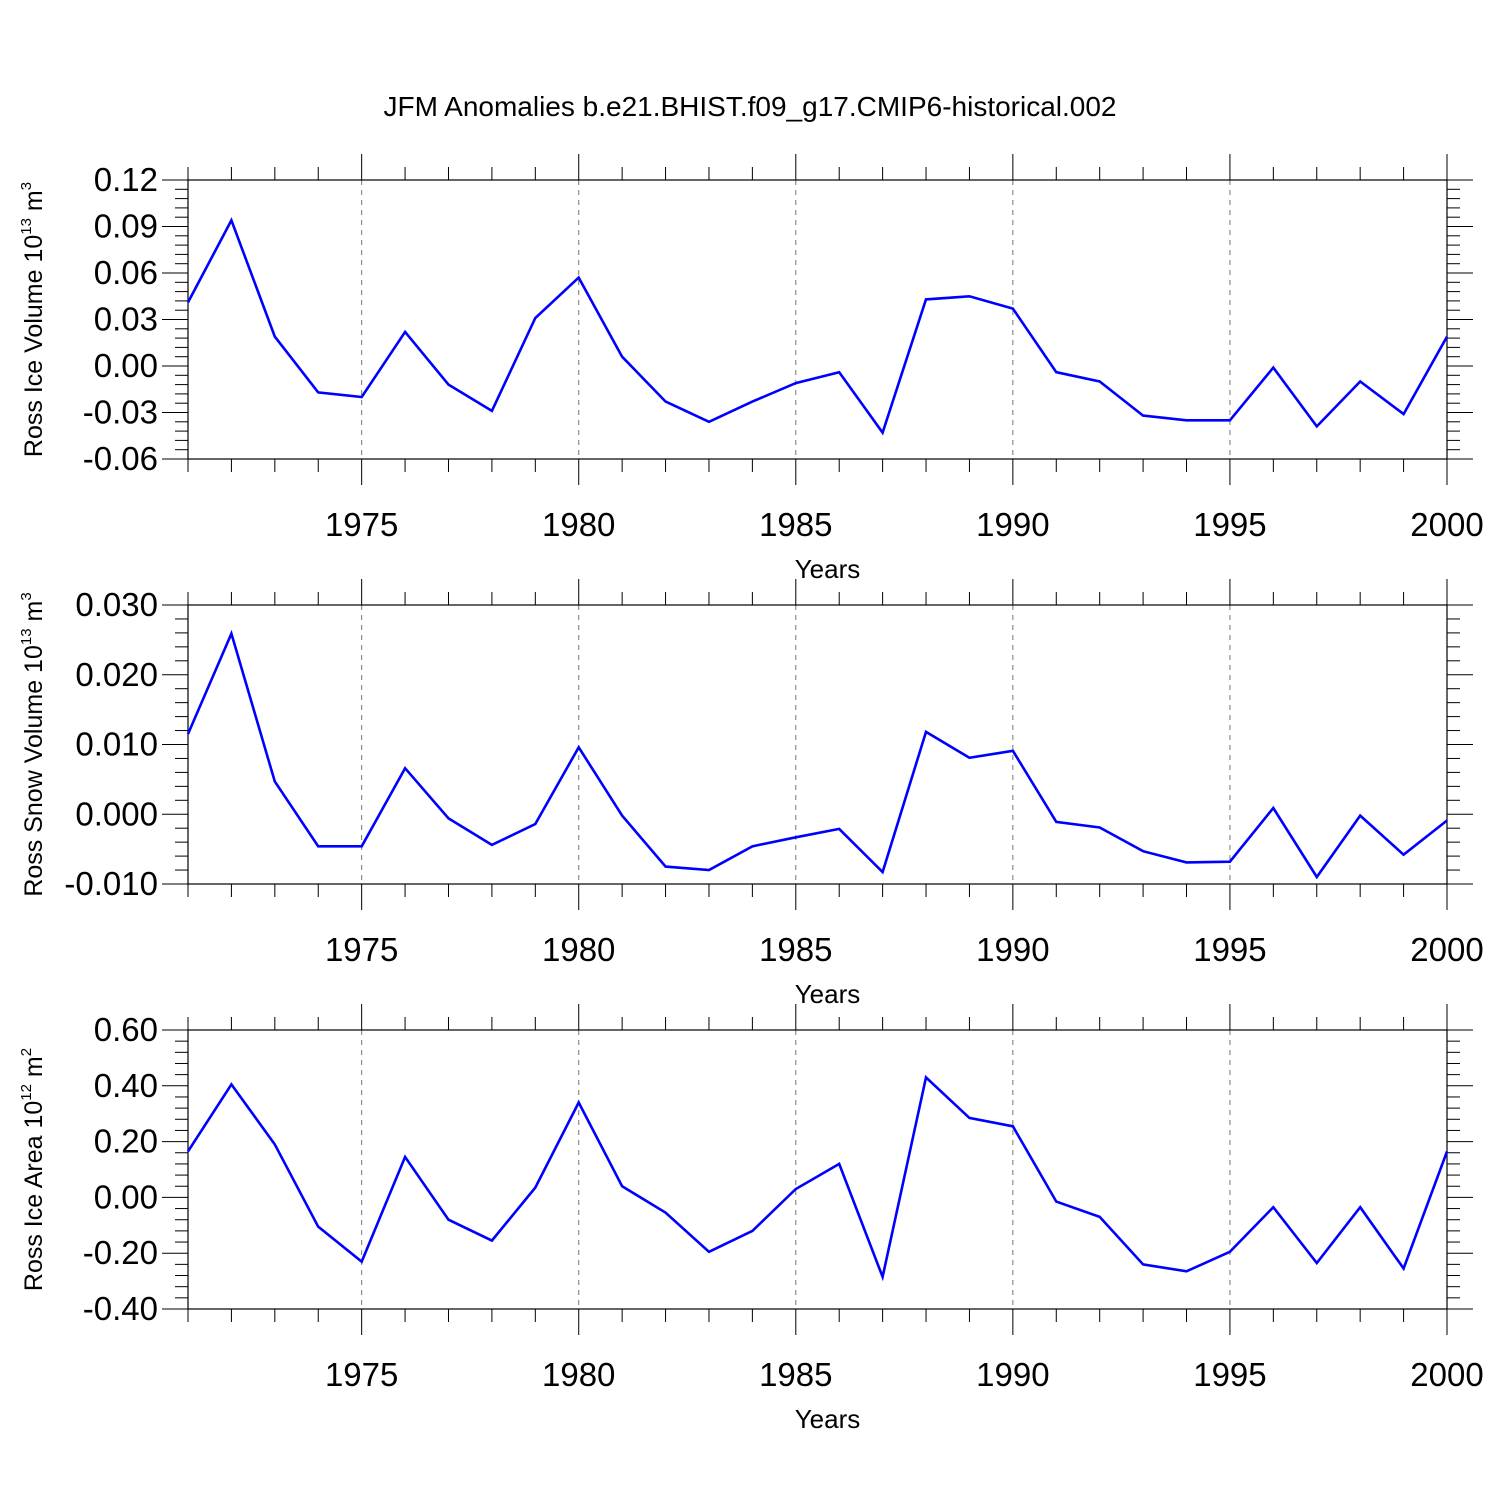  I want to click on y-tick-label: -0.03, so click(120, 412).